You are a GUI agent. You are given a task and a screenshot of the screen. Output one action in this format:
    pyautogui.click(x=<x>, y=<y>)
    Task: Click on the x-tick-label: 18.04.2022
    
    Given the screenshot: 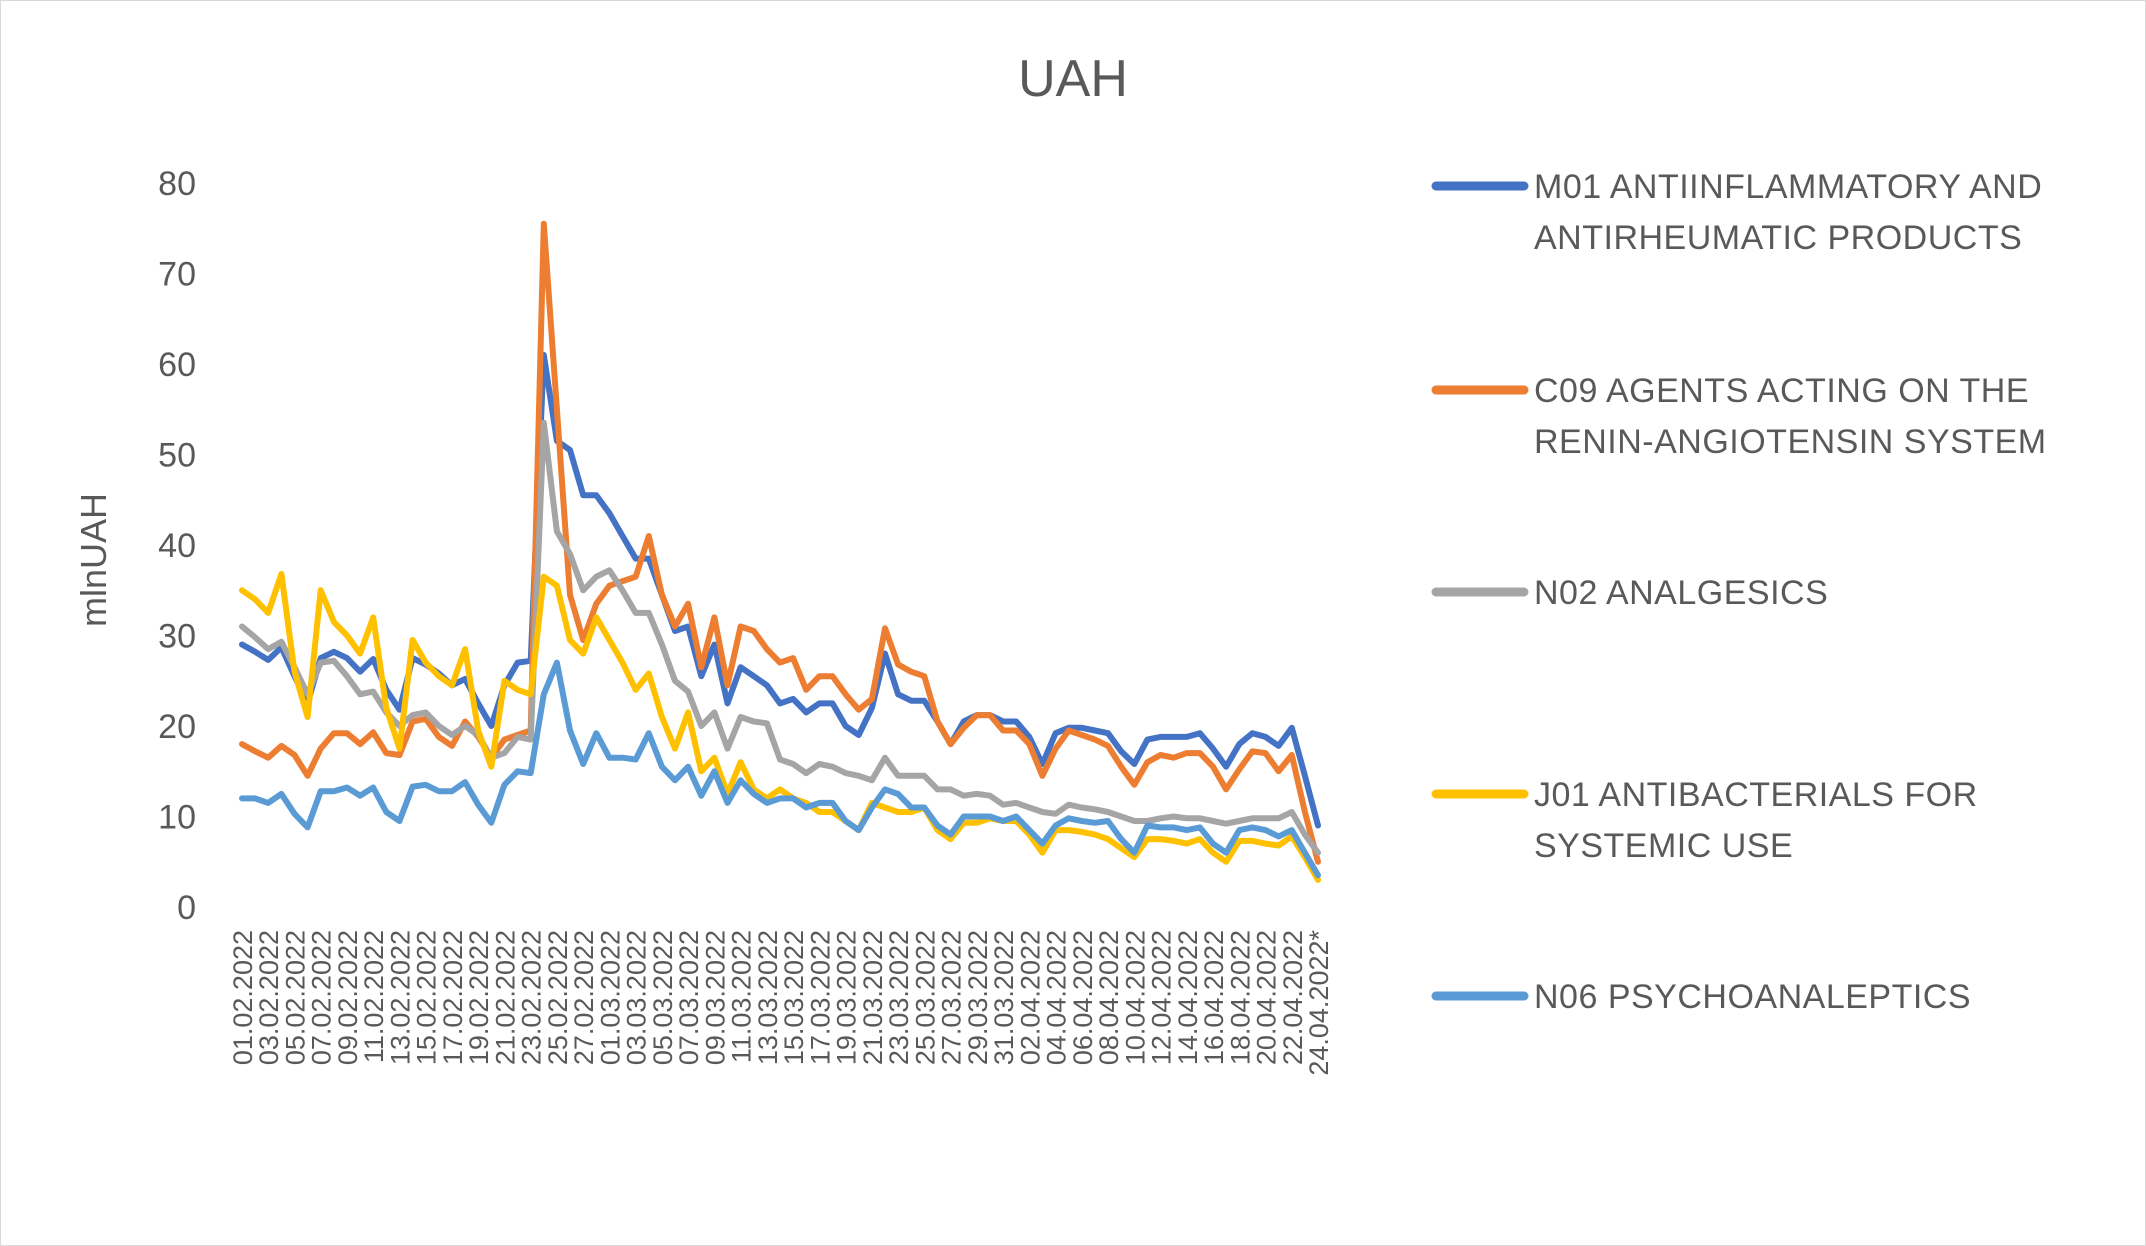 What is the action you would take?
    pyautogui.click(x=1240, y=997)
    